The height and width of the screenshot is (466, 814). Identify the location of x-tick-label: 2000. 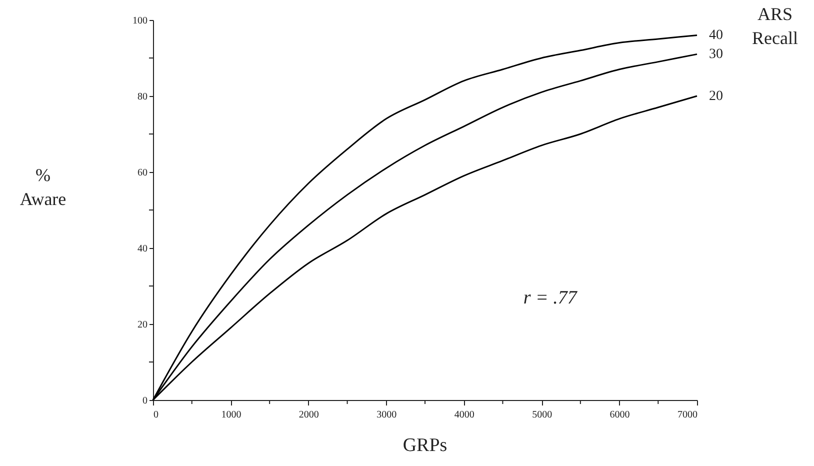
(308, 415).